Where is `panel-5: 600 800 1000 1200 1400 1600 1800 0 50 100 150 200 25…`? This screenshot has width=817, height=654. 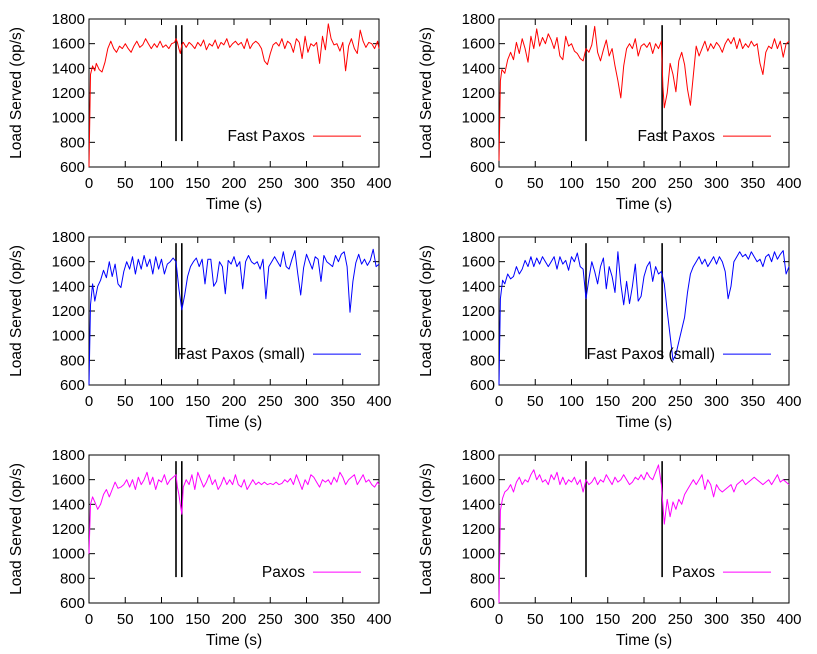
panel-5: 600 800 1000 1200 1400 1600 1800 0 50 100 150 200 25… is located at coordinates (200, 548).